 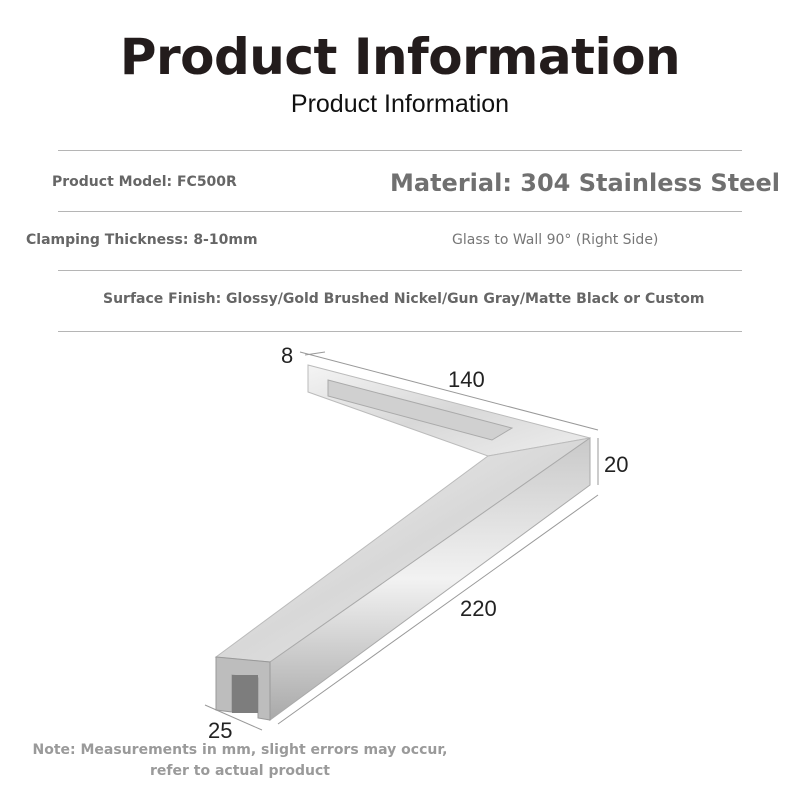 I want to click on material: Material: 304 Stainless Steel, so click(x=585, y=183).